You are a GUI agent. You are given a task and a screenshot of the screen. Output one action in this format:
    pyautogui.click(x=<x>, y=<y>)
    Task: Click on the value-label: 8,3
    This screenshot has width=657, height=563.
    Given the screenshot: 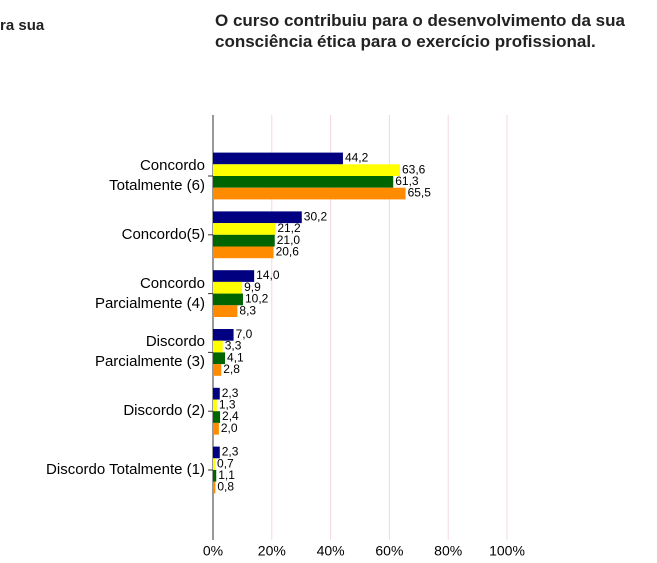 What is the action you would take?
    pyautogui.click(x=247, y=310)
    